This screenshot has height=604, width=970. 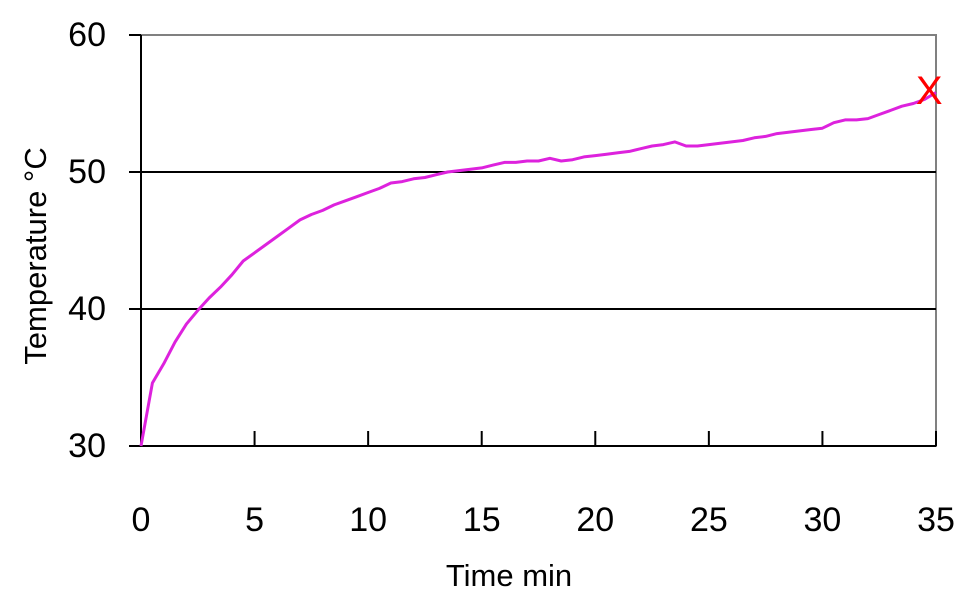 I want to click on x-tick-label-10: 10, so click(x=368, y=520).